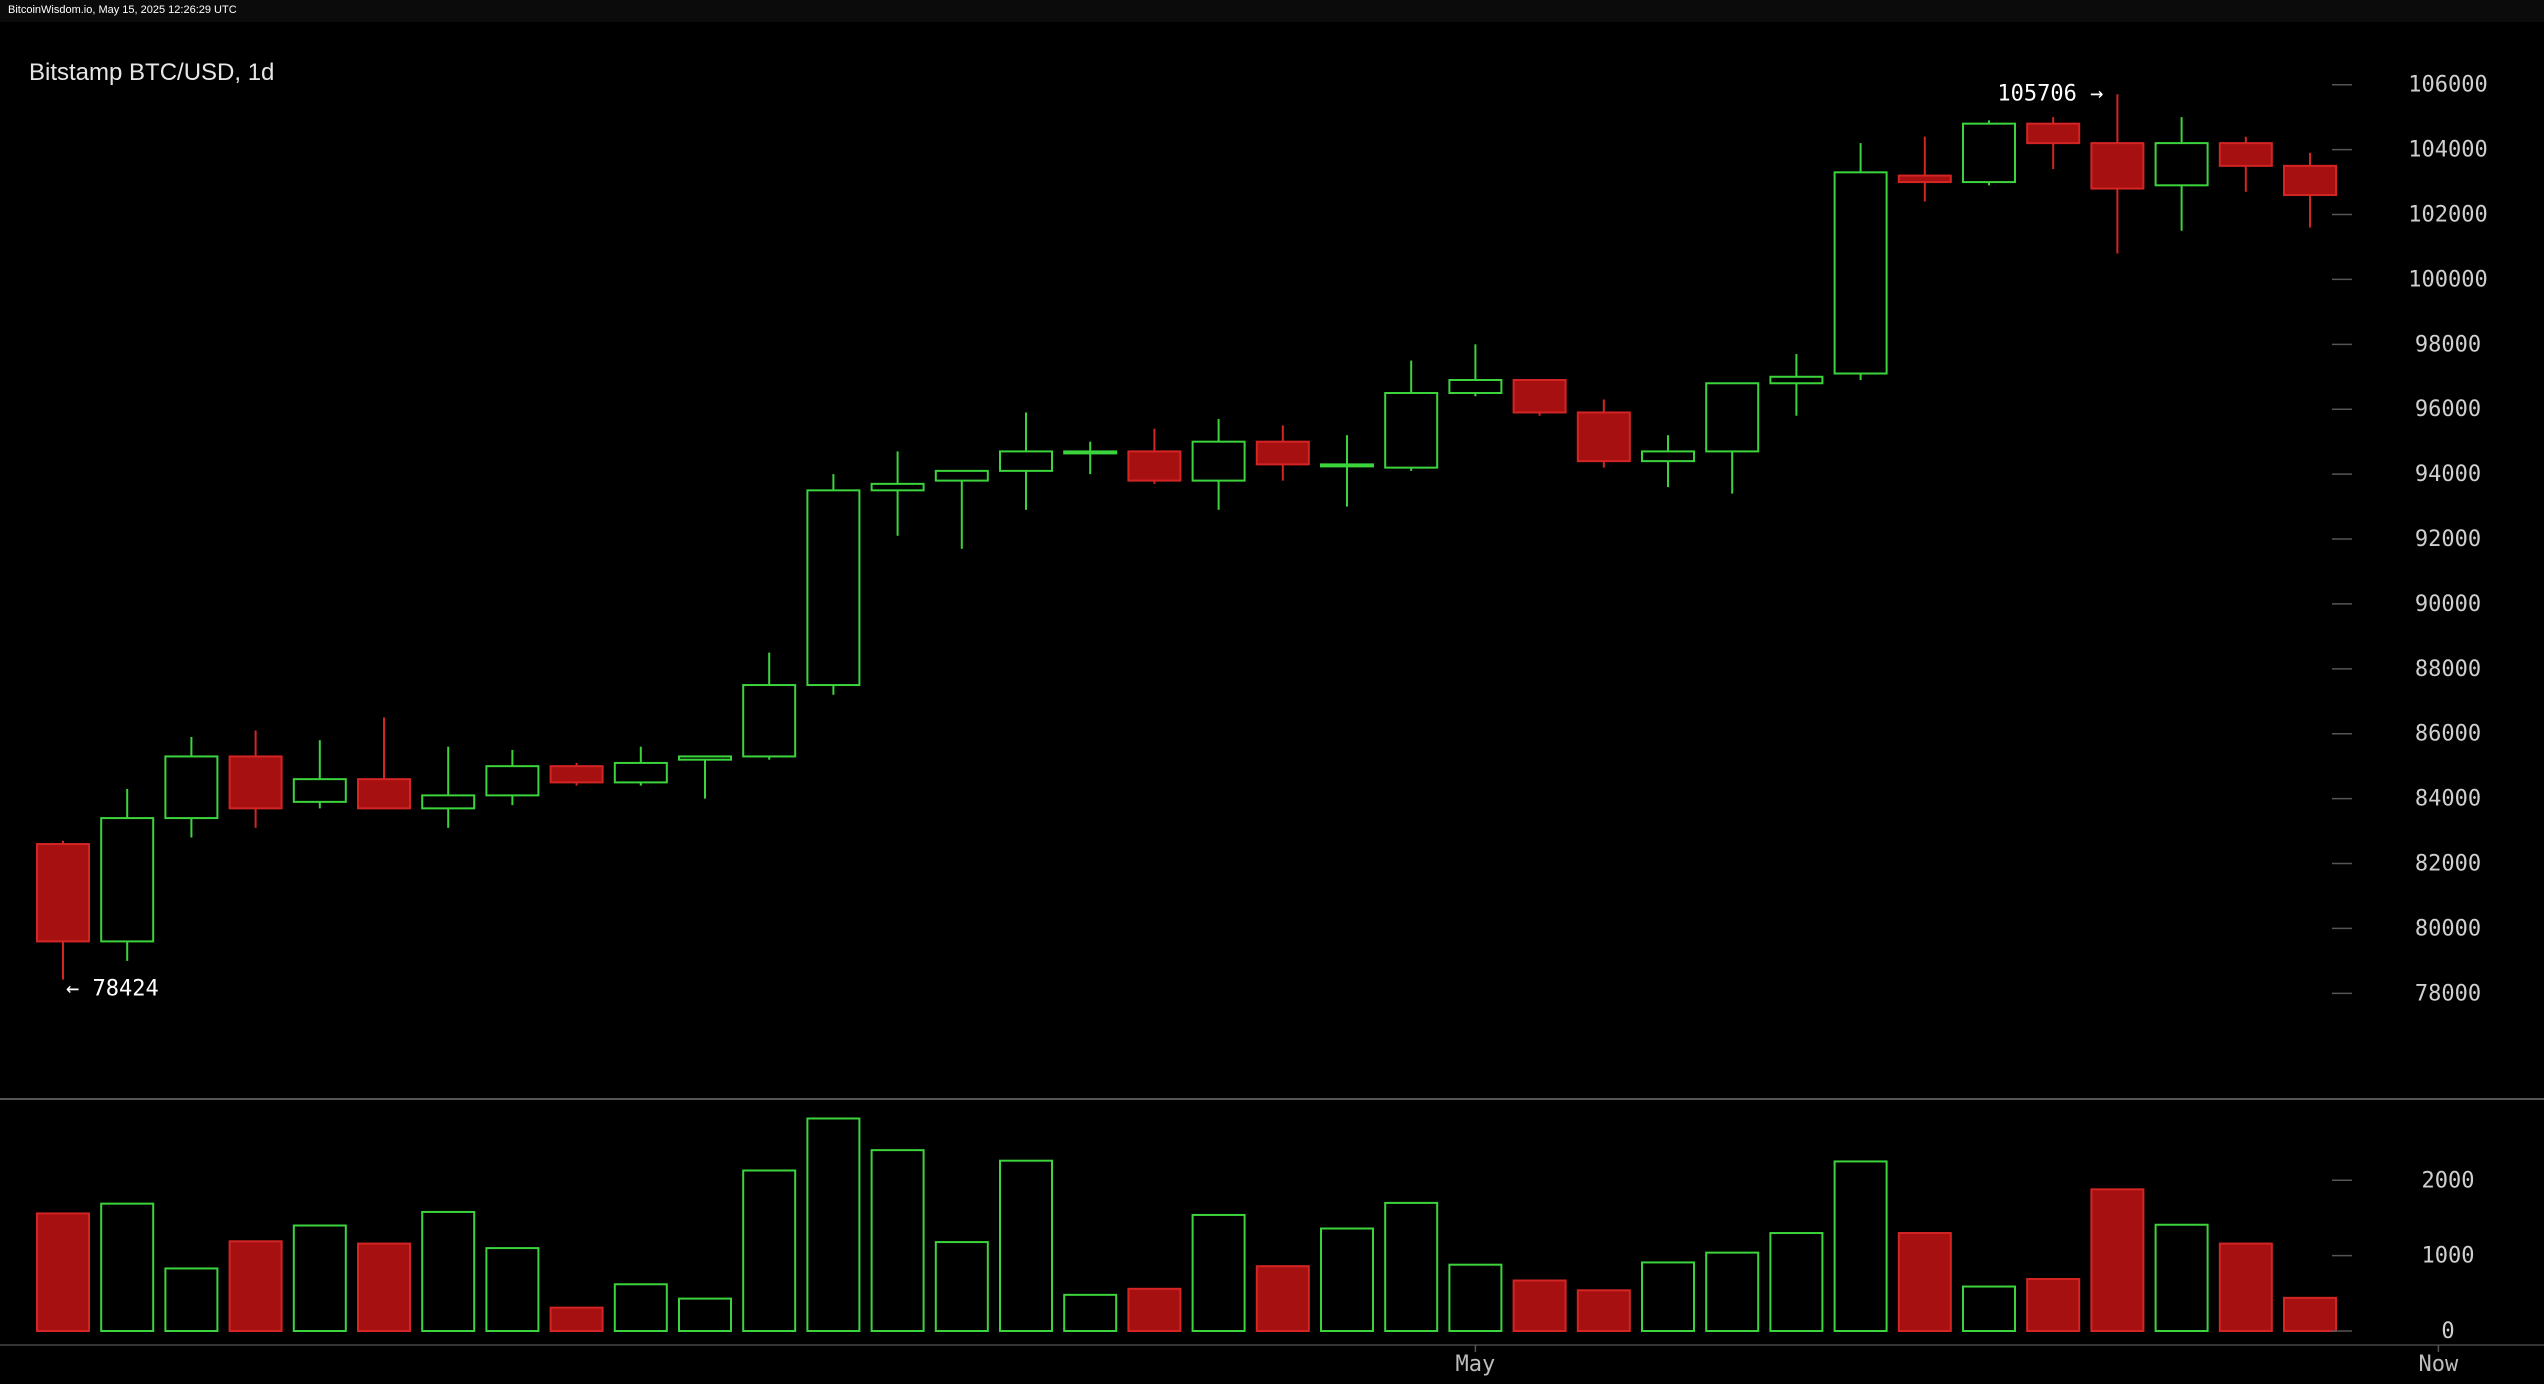  Describe the element at coordinates (2448, 993) in the screenshot. I see `price-tick-label: 78000` at that location.